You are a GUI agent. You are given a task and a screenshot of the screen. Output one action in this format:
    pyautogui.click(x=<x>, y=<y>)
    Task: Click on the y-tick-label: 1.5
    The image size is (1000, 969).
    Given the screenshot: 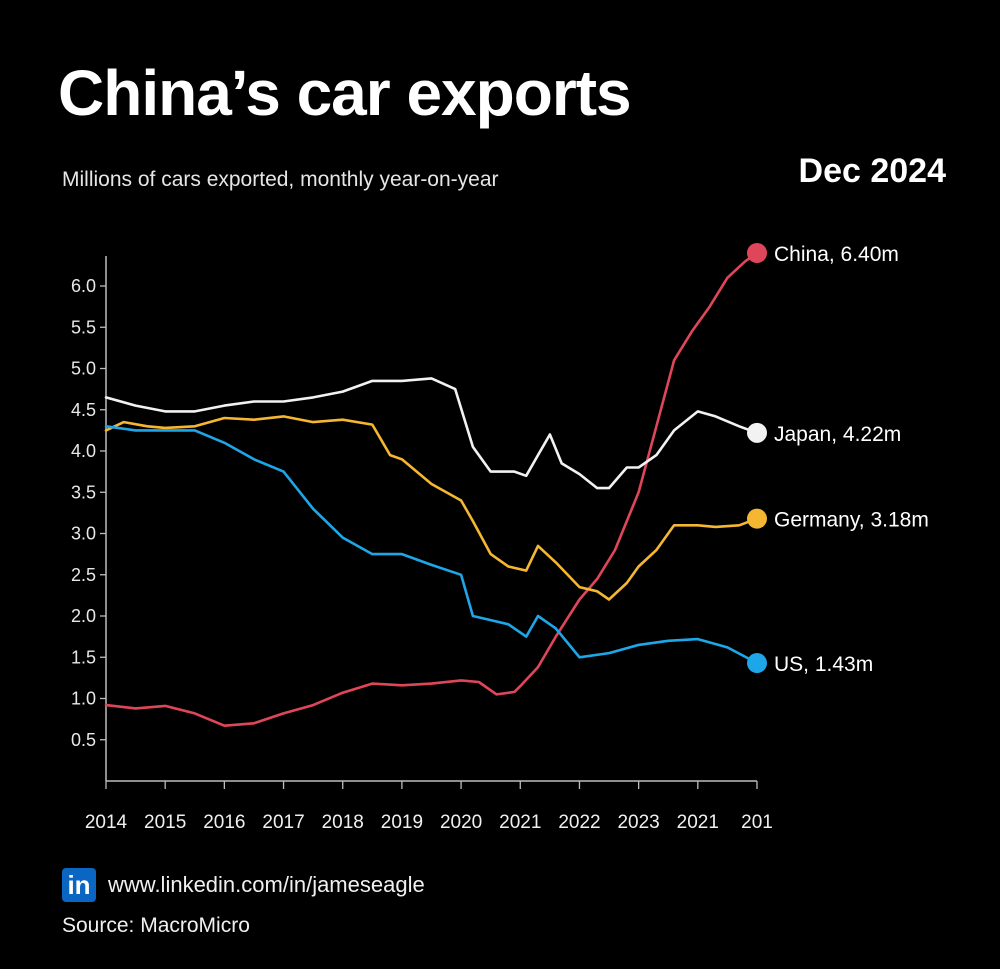 What is the action you would take?
    pyautogui.click(x=83, y=657)
    